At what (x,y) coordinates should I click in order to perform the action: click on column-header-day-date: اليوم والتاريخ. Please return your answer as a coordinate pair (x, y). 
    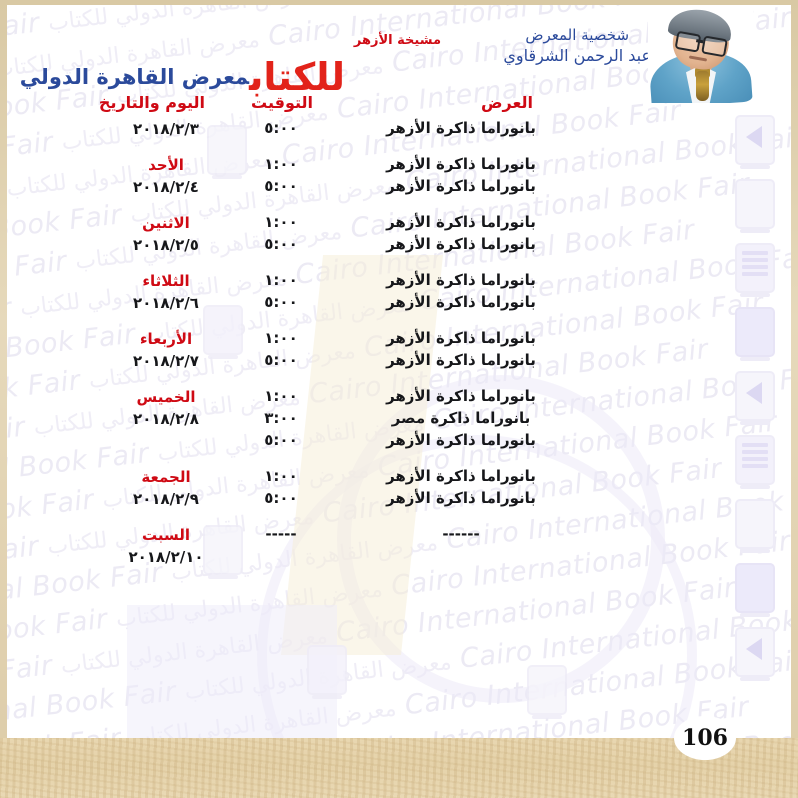
    Looking at the image, I should click on (151, 102).